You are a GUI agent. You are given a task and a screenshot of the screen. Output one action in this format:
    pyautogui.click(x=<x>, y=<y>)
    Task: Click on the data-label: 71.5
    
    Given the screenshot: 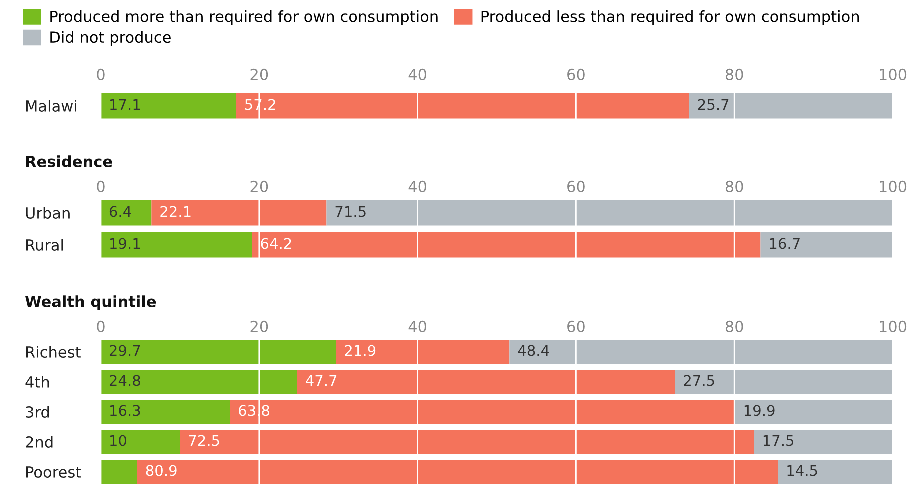 What is the action you would take?
    pyautogui.click(x=351, y=212)
    